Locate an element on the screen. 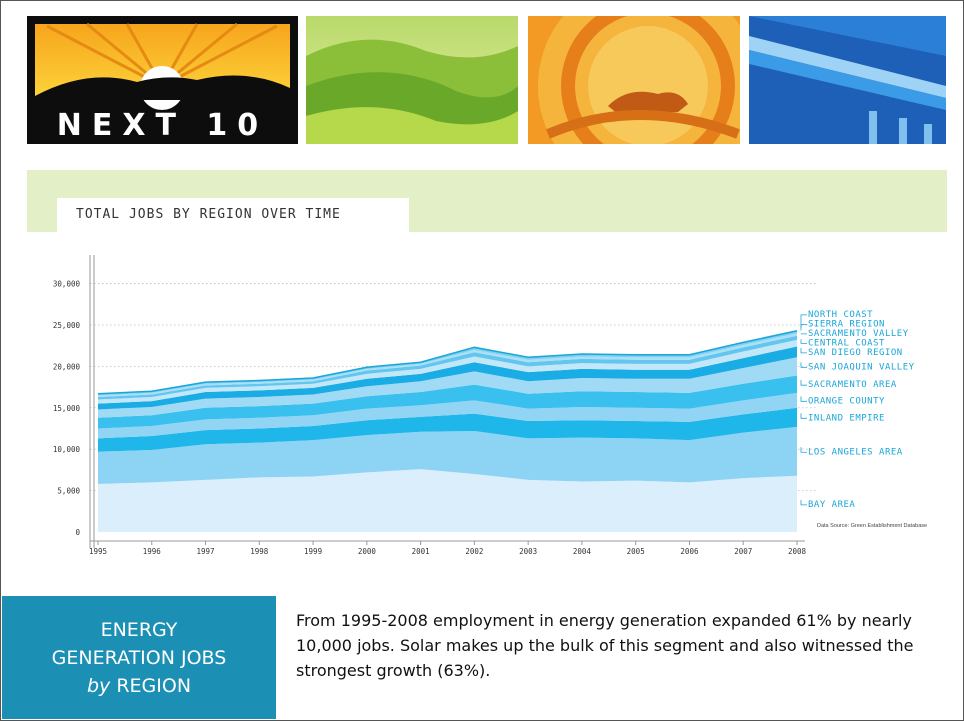  series-label: SACRAMENTO AREA is located at coordinates (852, 385).